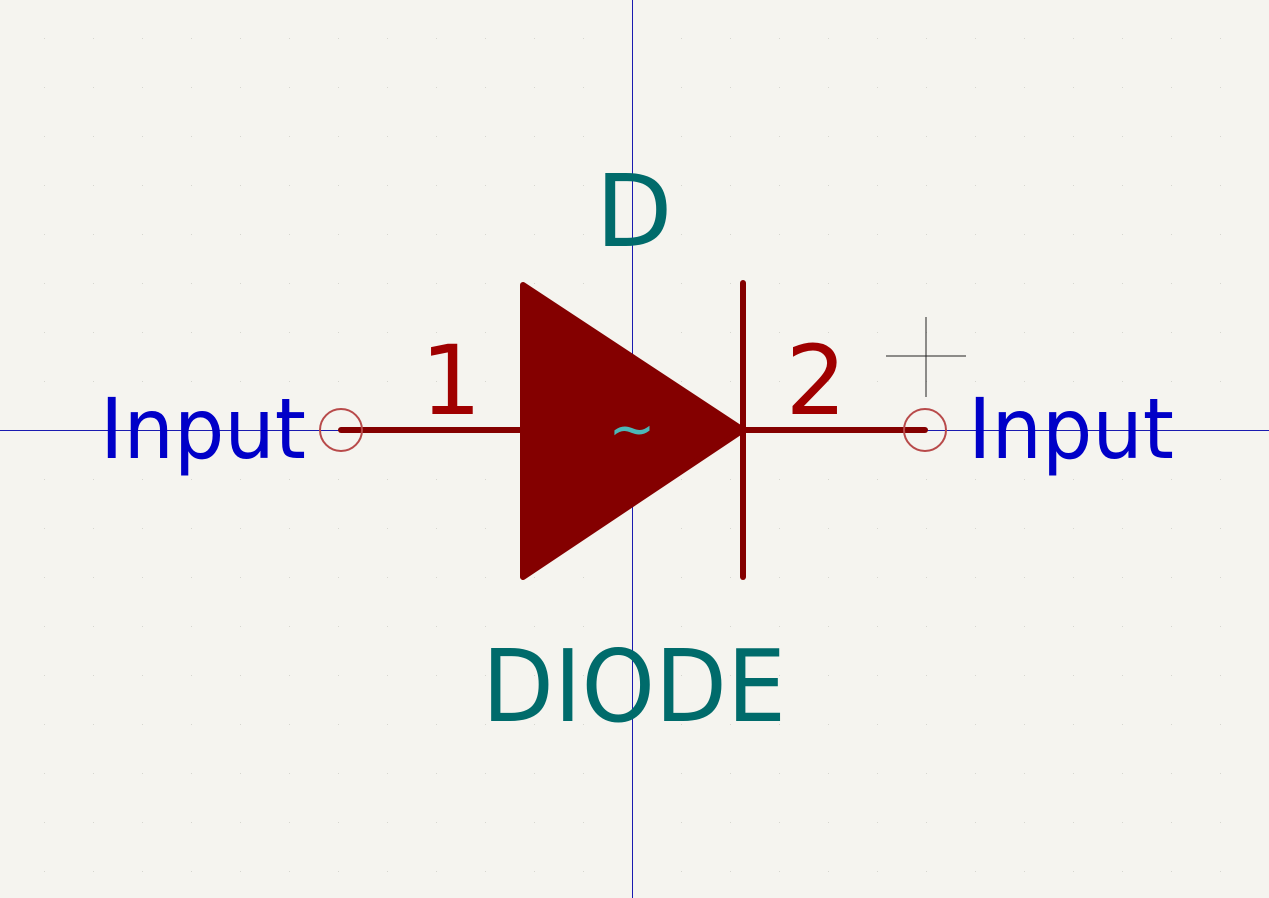 This screenshot has width=1269, height=898. I want to click on pin-1-end-circle-icon, so click(341, 430).